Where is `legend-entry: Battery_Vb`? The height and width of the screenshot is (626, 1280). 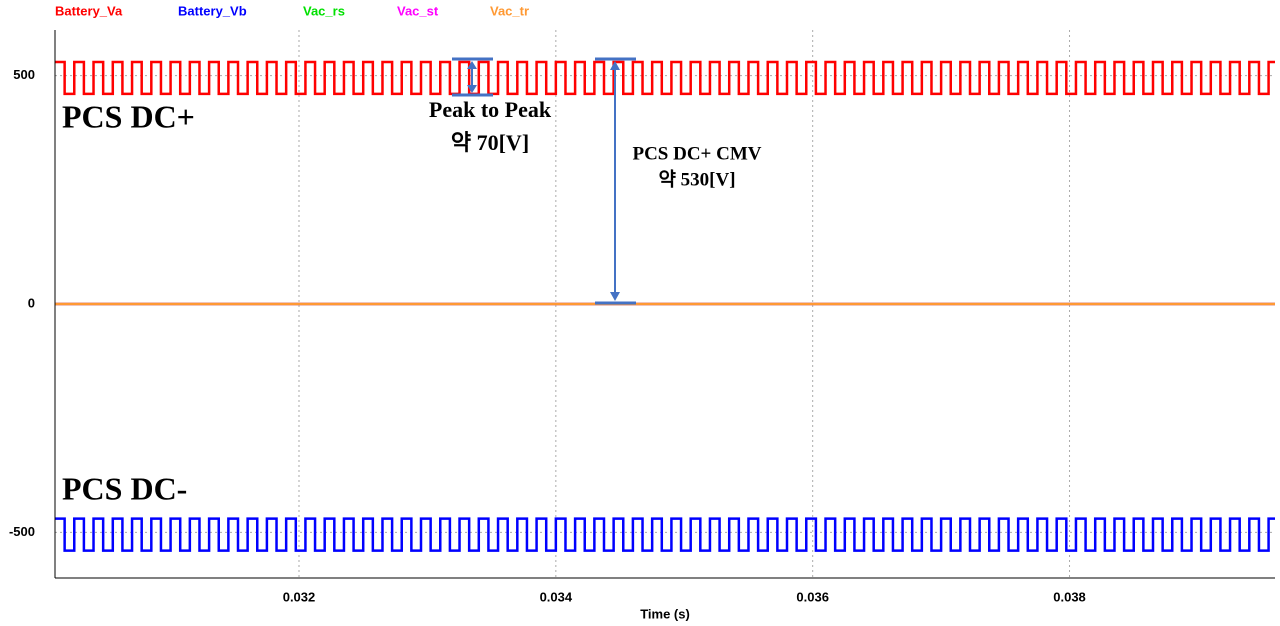
legend-entry: Battery_Vb is located at coordinates (212, 10).